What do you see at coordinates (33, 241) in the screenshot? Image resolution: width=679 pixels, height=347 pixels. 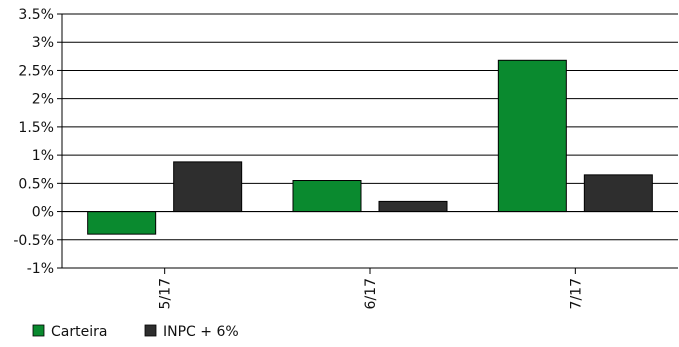 I see `y-tick-label: -0.5%` at bounding box center [33, 241].